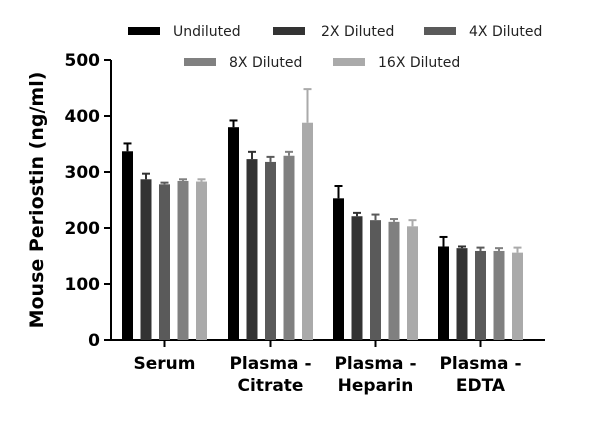 The height and width of the screenshot is (432, 600). I want to click on x-tick-label: Plasma -Citrate, so click(270, 375).